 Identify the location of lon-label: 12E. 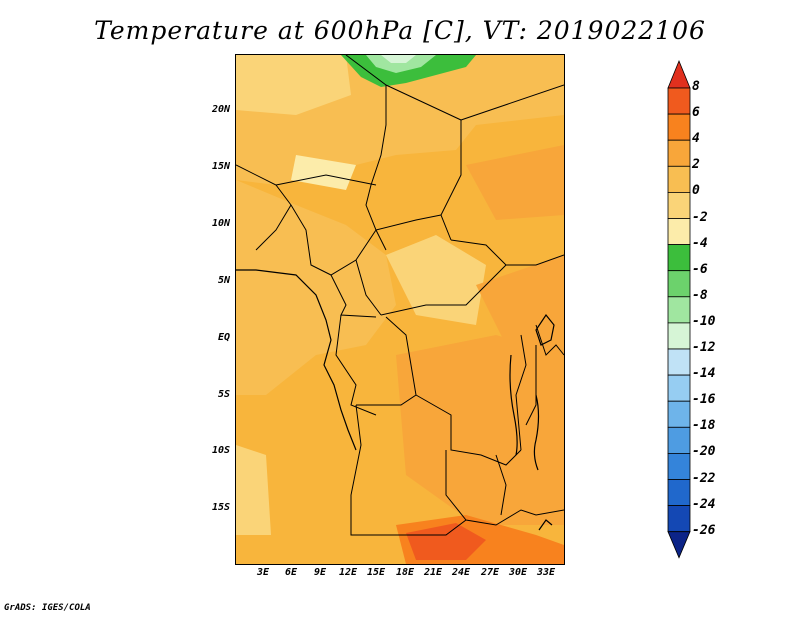
(348, 572).